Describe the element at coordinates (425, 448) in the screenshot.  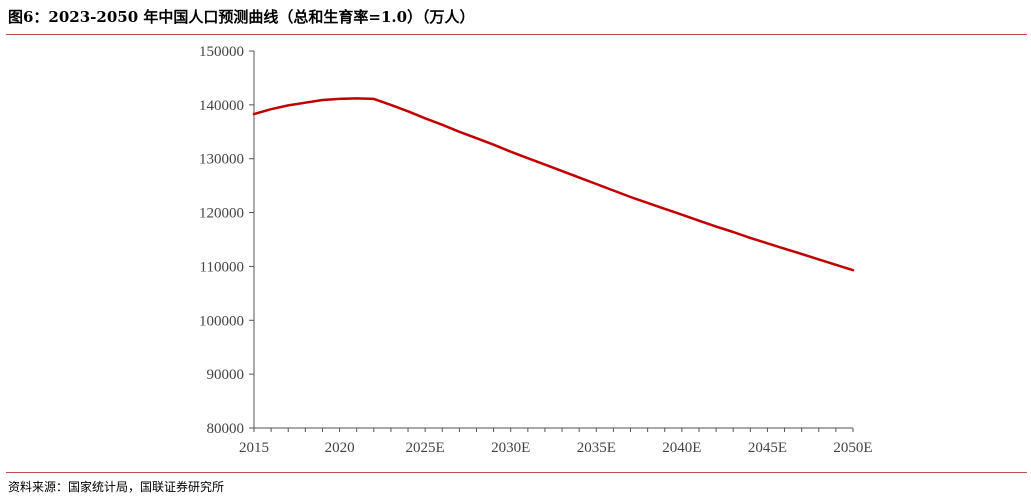
I see `x-tick-label: 2025E` at that location.